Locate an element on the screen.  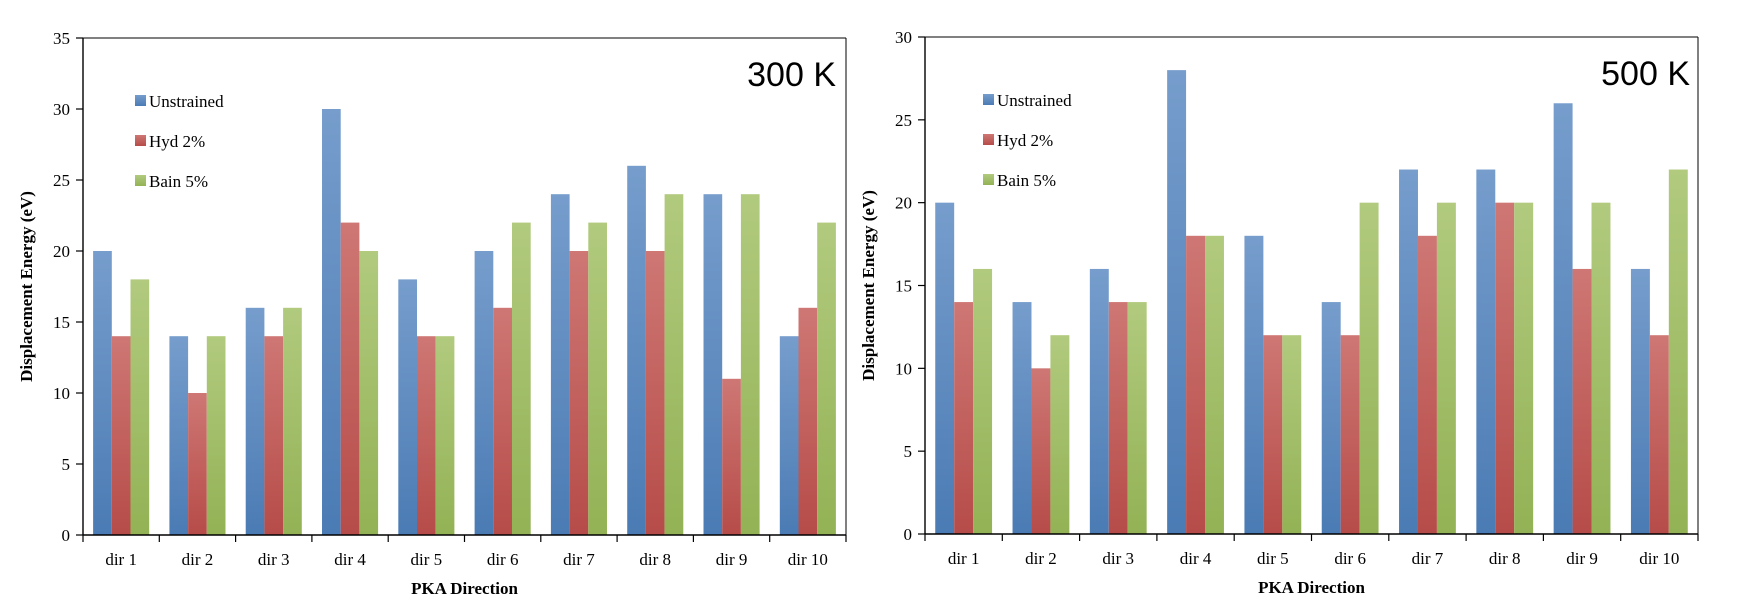
bar-hyd-2--dir-7 is located at coordinates (1427, 385).